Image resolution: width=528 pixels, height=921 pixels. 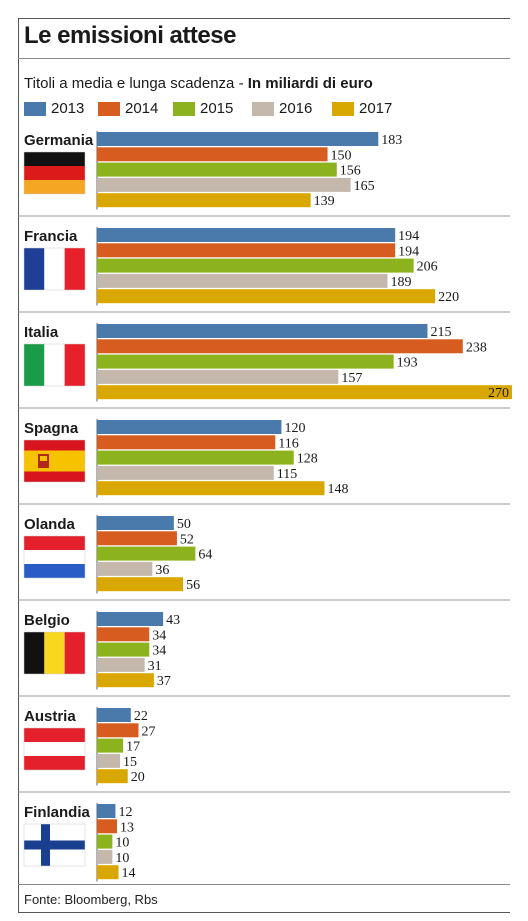 What do you see at coordinates (341, 155) in the screenshot?
I see `value-label: 150` at bounding box center [341, 155].